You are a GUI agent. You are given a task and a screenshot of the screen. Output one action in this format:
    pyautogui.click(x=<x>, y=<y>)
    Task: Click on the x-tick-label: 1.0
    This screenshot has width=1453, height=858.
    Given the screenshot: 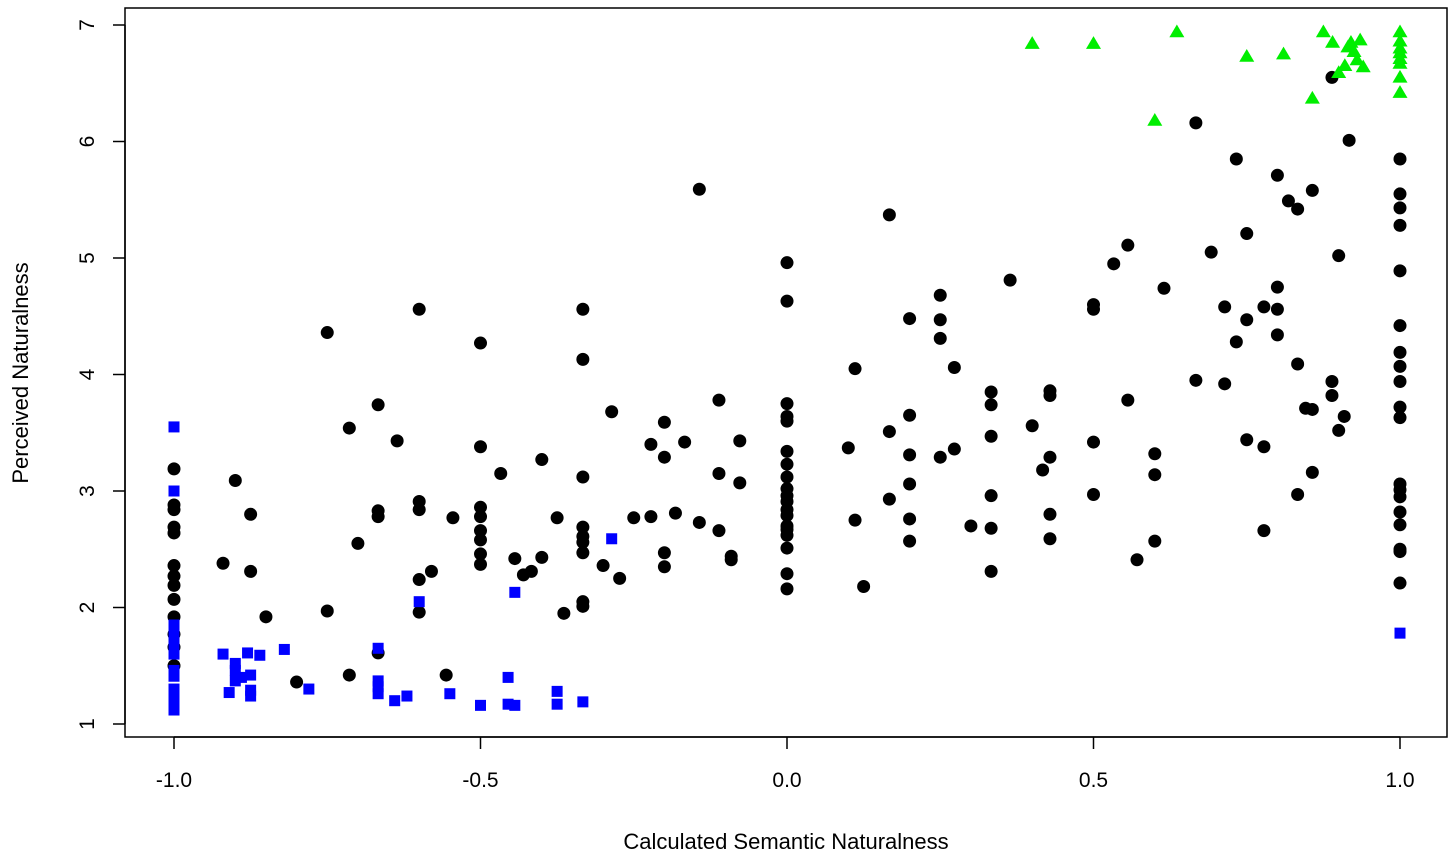 What is the action you would take?
    pyautogui.click(x=1399, y=780)
    